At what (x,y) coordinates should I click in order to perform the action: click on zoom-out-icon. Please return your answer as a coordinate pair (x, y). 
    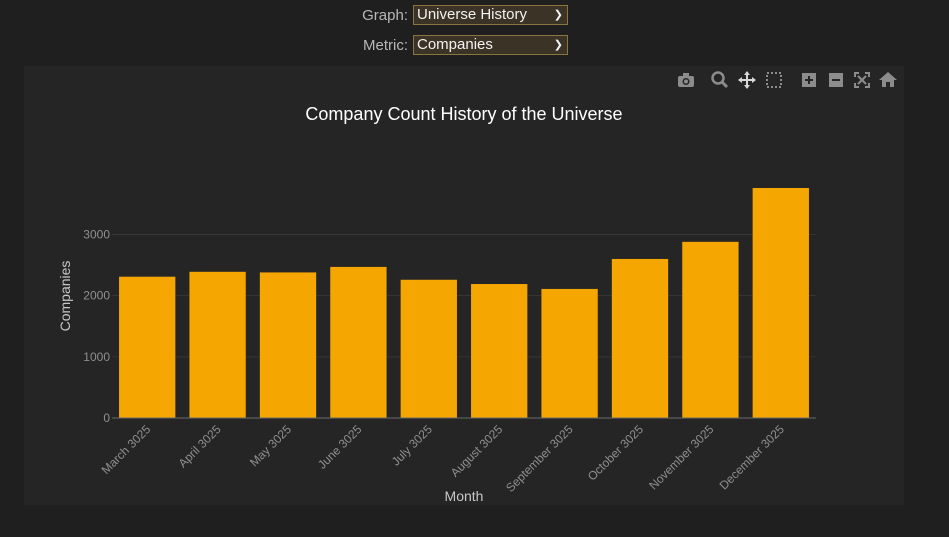
    Looking at the image, I should click on (836, 80).